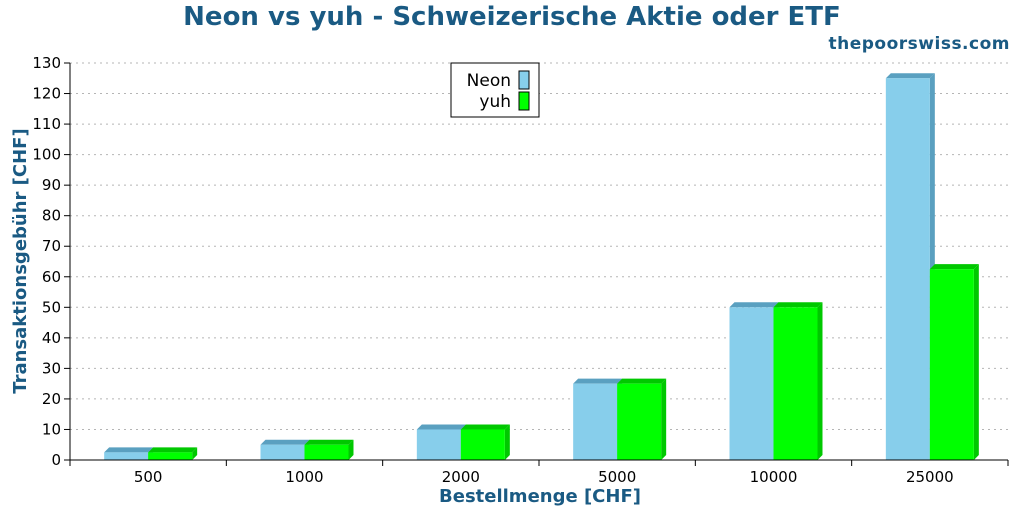 Image resolution: width=1024 pixels, height=512 pixels. I want to click on y-tick-label: 0, so click(56, 460).